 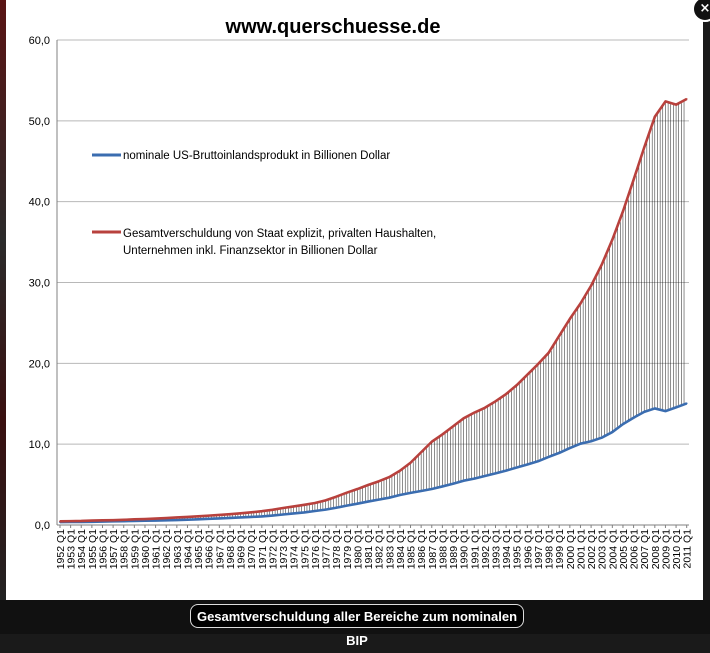 I want to click on x-tick-label: 1953 Q1, so click(x=72, y=549).